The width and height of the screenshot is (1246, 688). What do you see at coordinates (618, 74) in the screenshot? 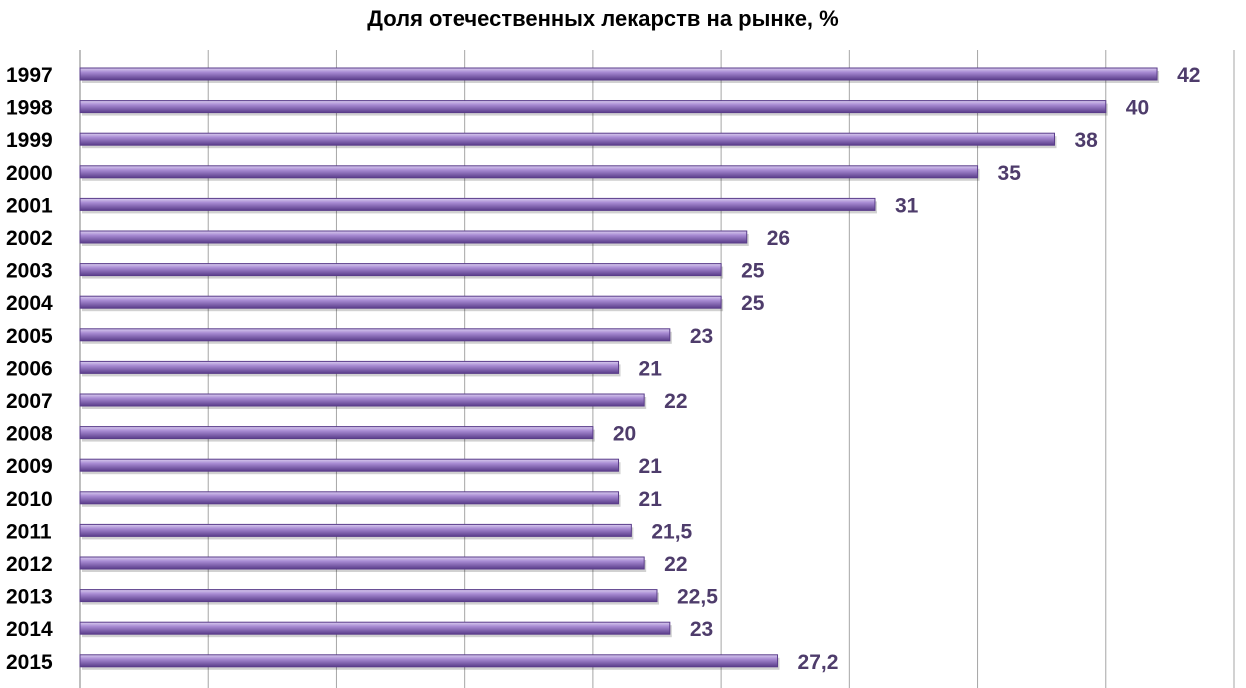
I see `bar-1997` at bounding box center [618, 74].